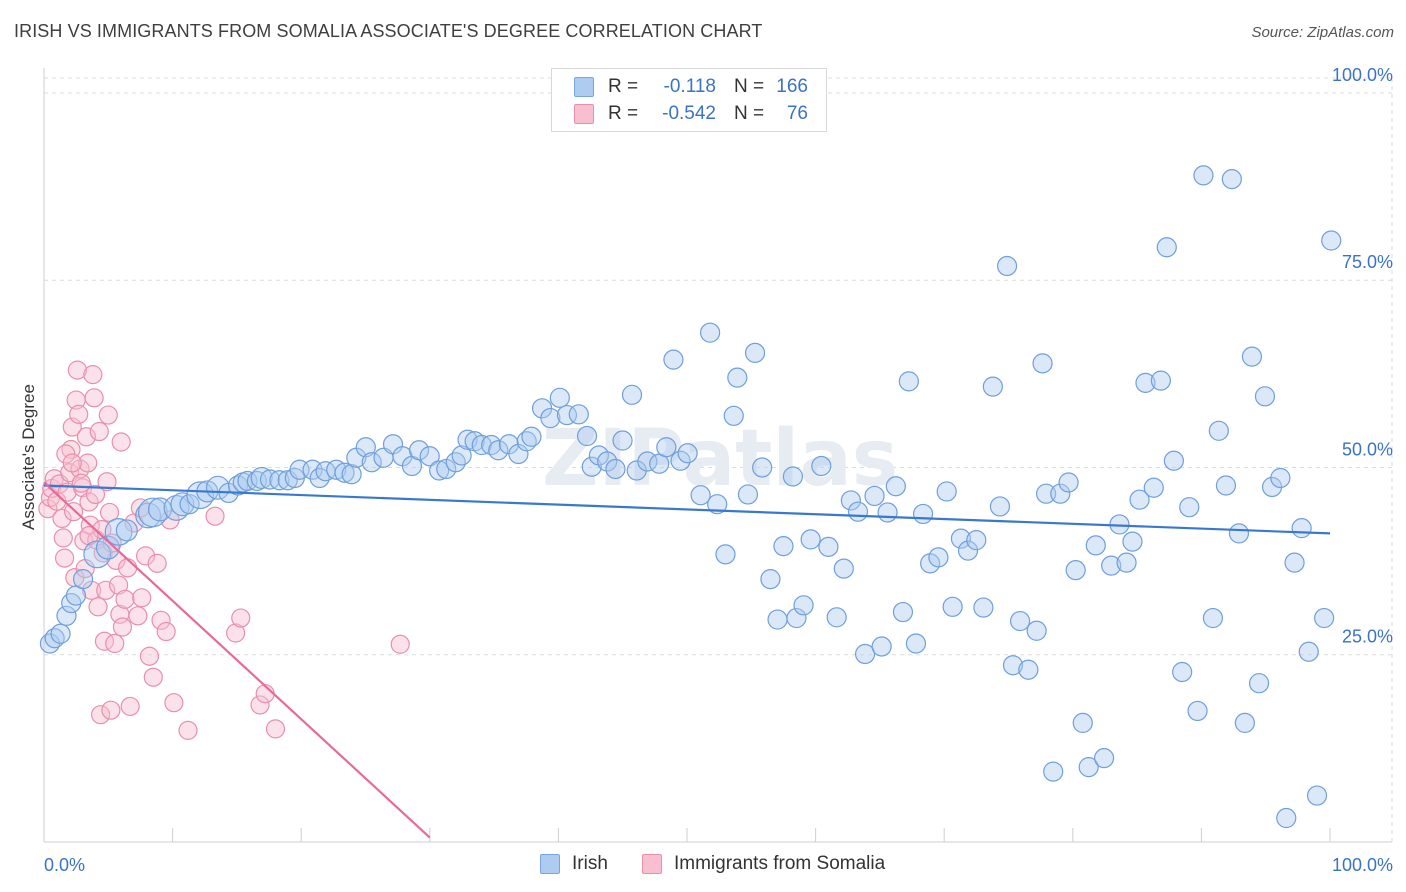 The width and height of the screenshot is (1406, 892). What do you see at coordinates (584, 114) in the screenshot?
I see `somalia-swatch` at bounding box center [584, 114].